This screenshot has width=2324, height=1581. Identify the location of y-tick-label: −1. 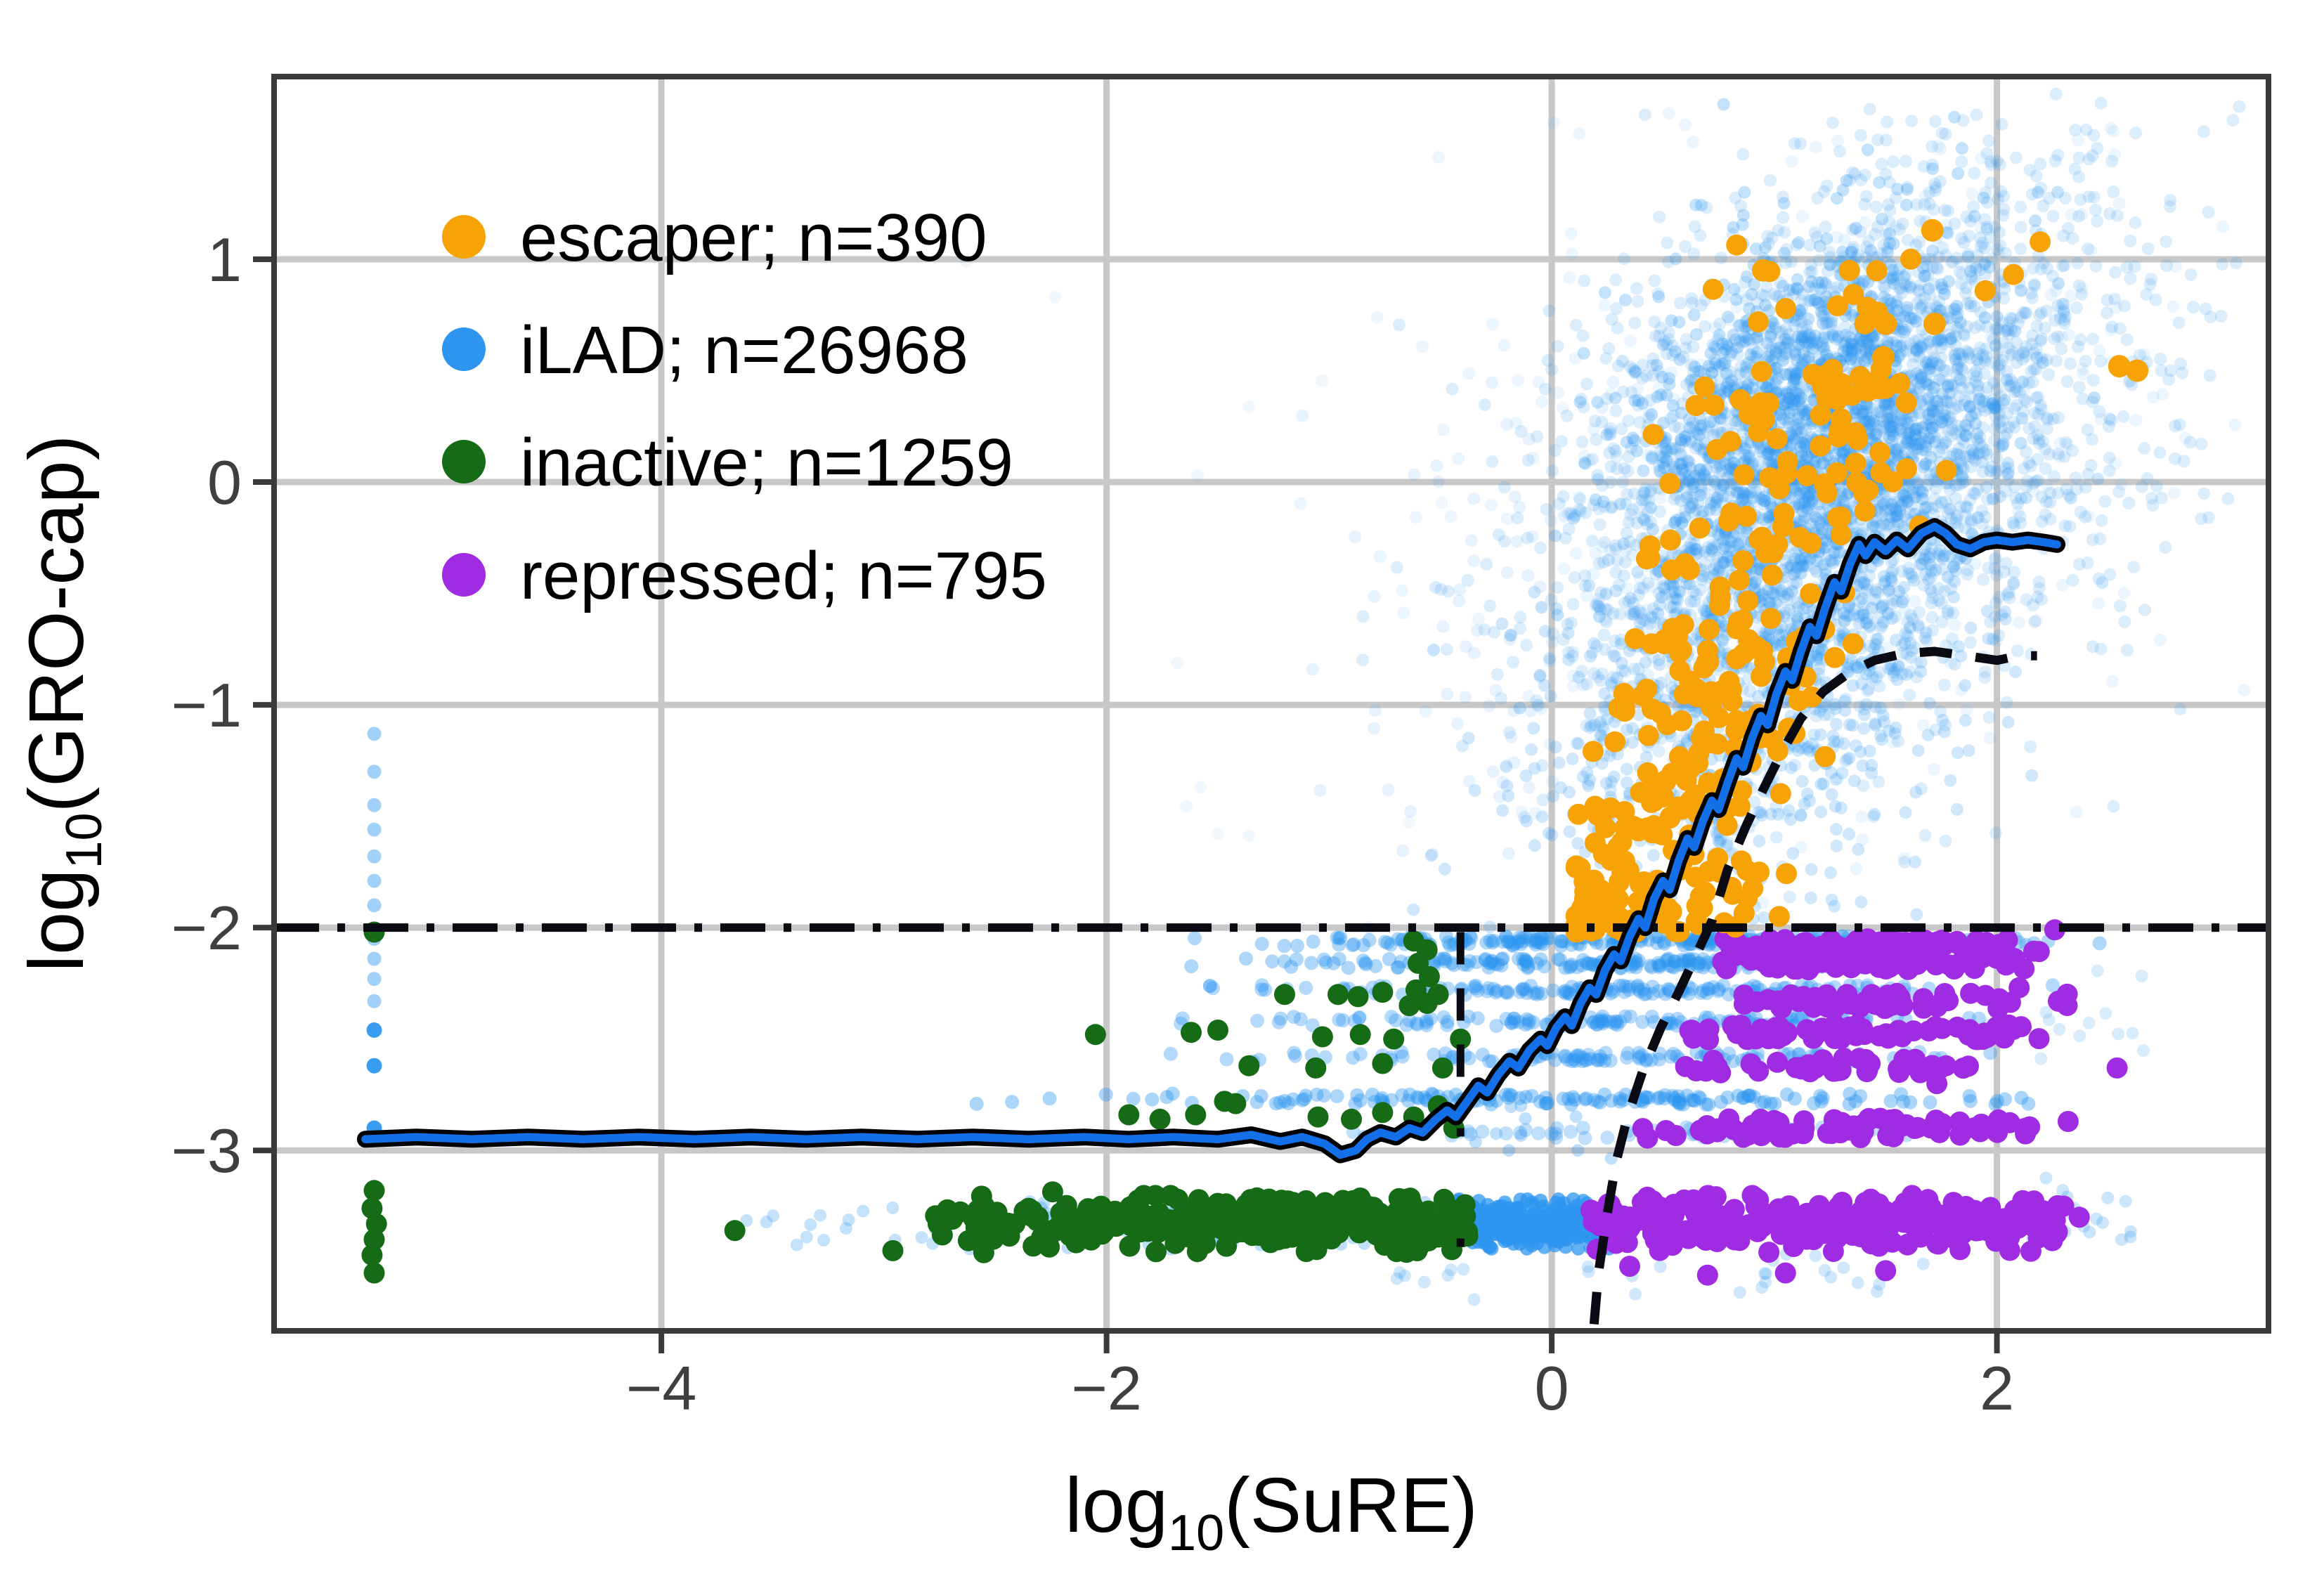
(207, 705).